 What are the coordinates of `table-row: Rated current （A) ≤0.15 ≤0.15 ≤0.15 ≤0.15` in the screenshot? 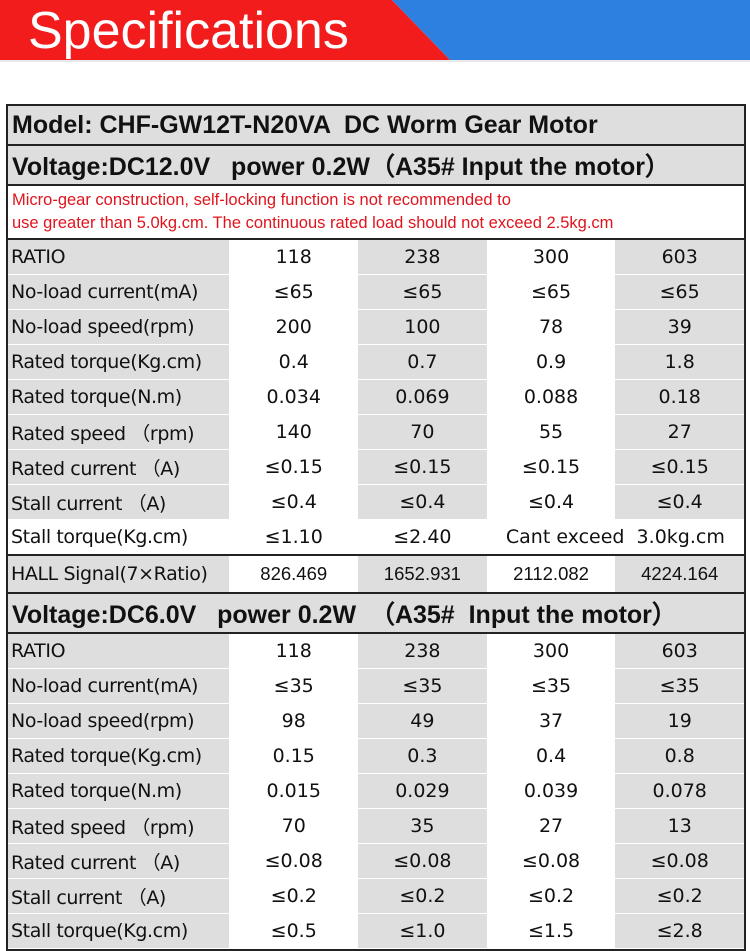 It's located at (376, 467).